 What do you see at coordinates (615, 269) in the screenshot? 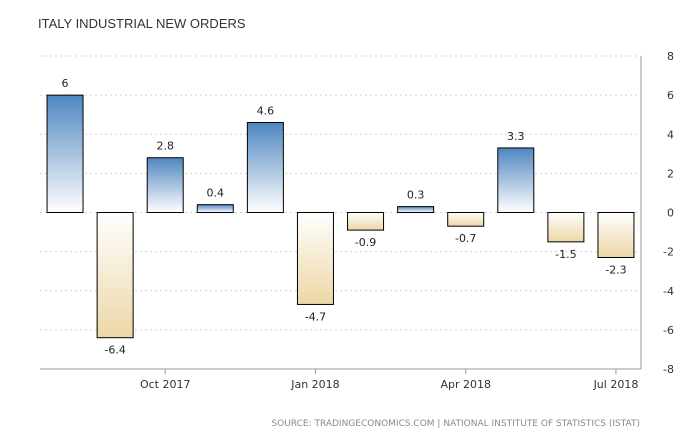
I see `data-label: -2.3` at bounding box center [615, 269].